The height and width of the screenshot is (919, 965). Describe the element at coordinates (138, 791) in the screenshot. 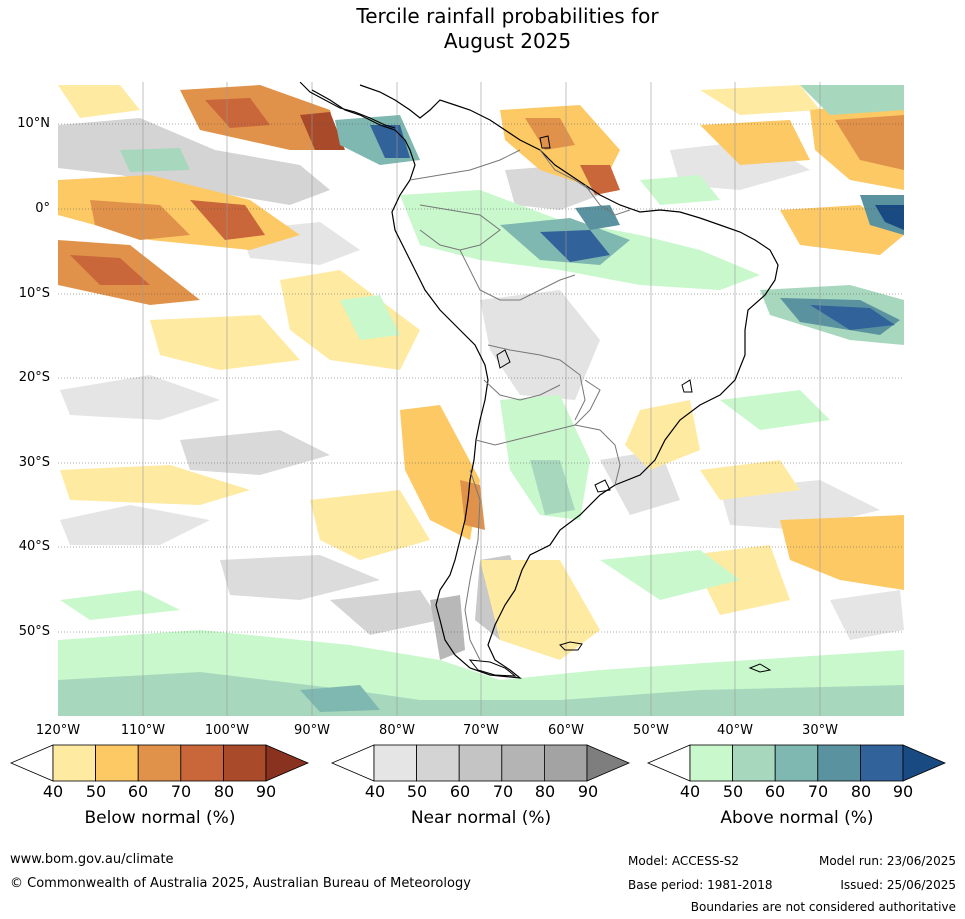

I see `below-tick-60: 60` at that location.